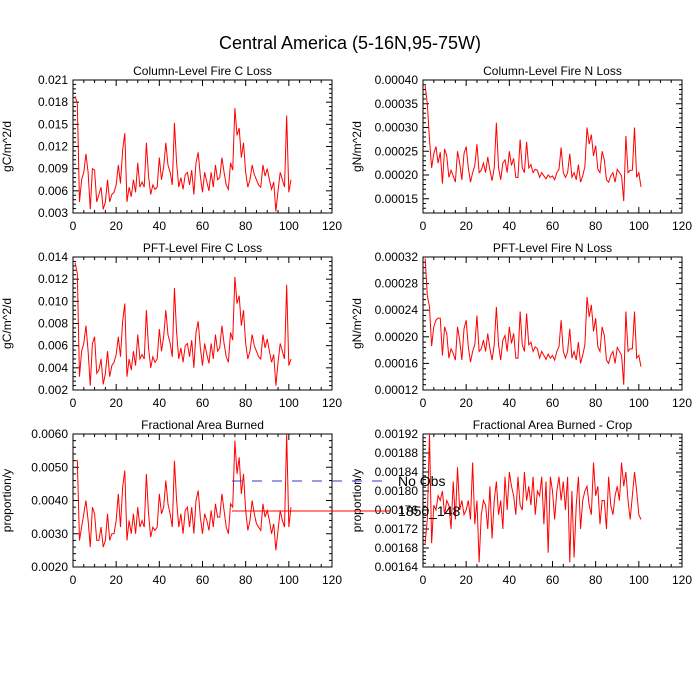 The height and width of the screenshot is (700, 700). What do you see at coordinates (429, 511) in the screenshot?
I see `legend-label-model: 1850_148` at bounding box center [429, 511].